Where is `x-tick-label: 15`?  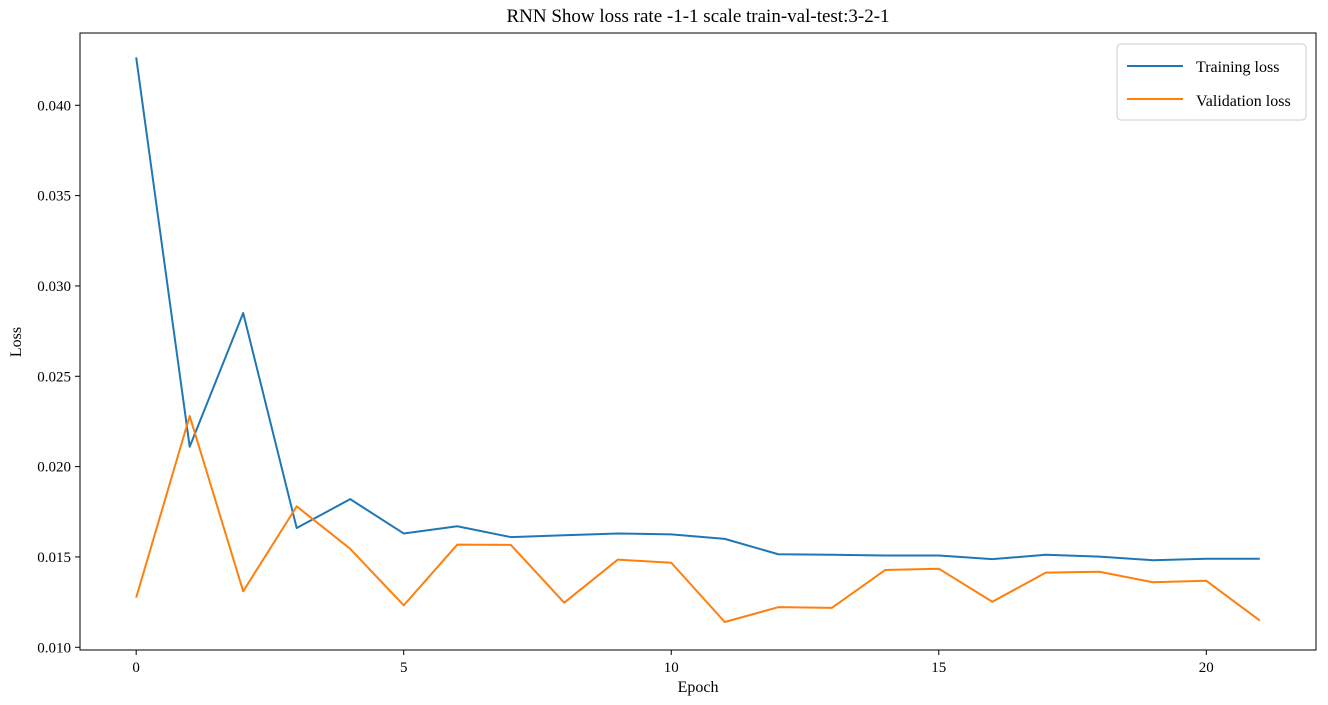 x-tick-label: 15 is located at coordinates (938, 668).